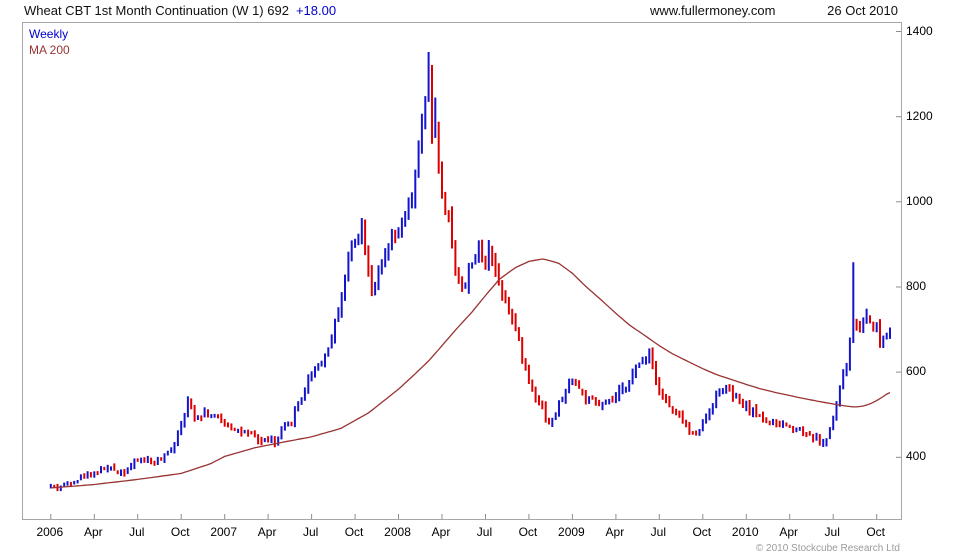 Image resolution: width=980 pixels, height=560 pixels. What do you see at coordinates (919, 200) in the screenshot?
I see `y-tick-label: 1000` at bounding box center [919, 200].